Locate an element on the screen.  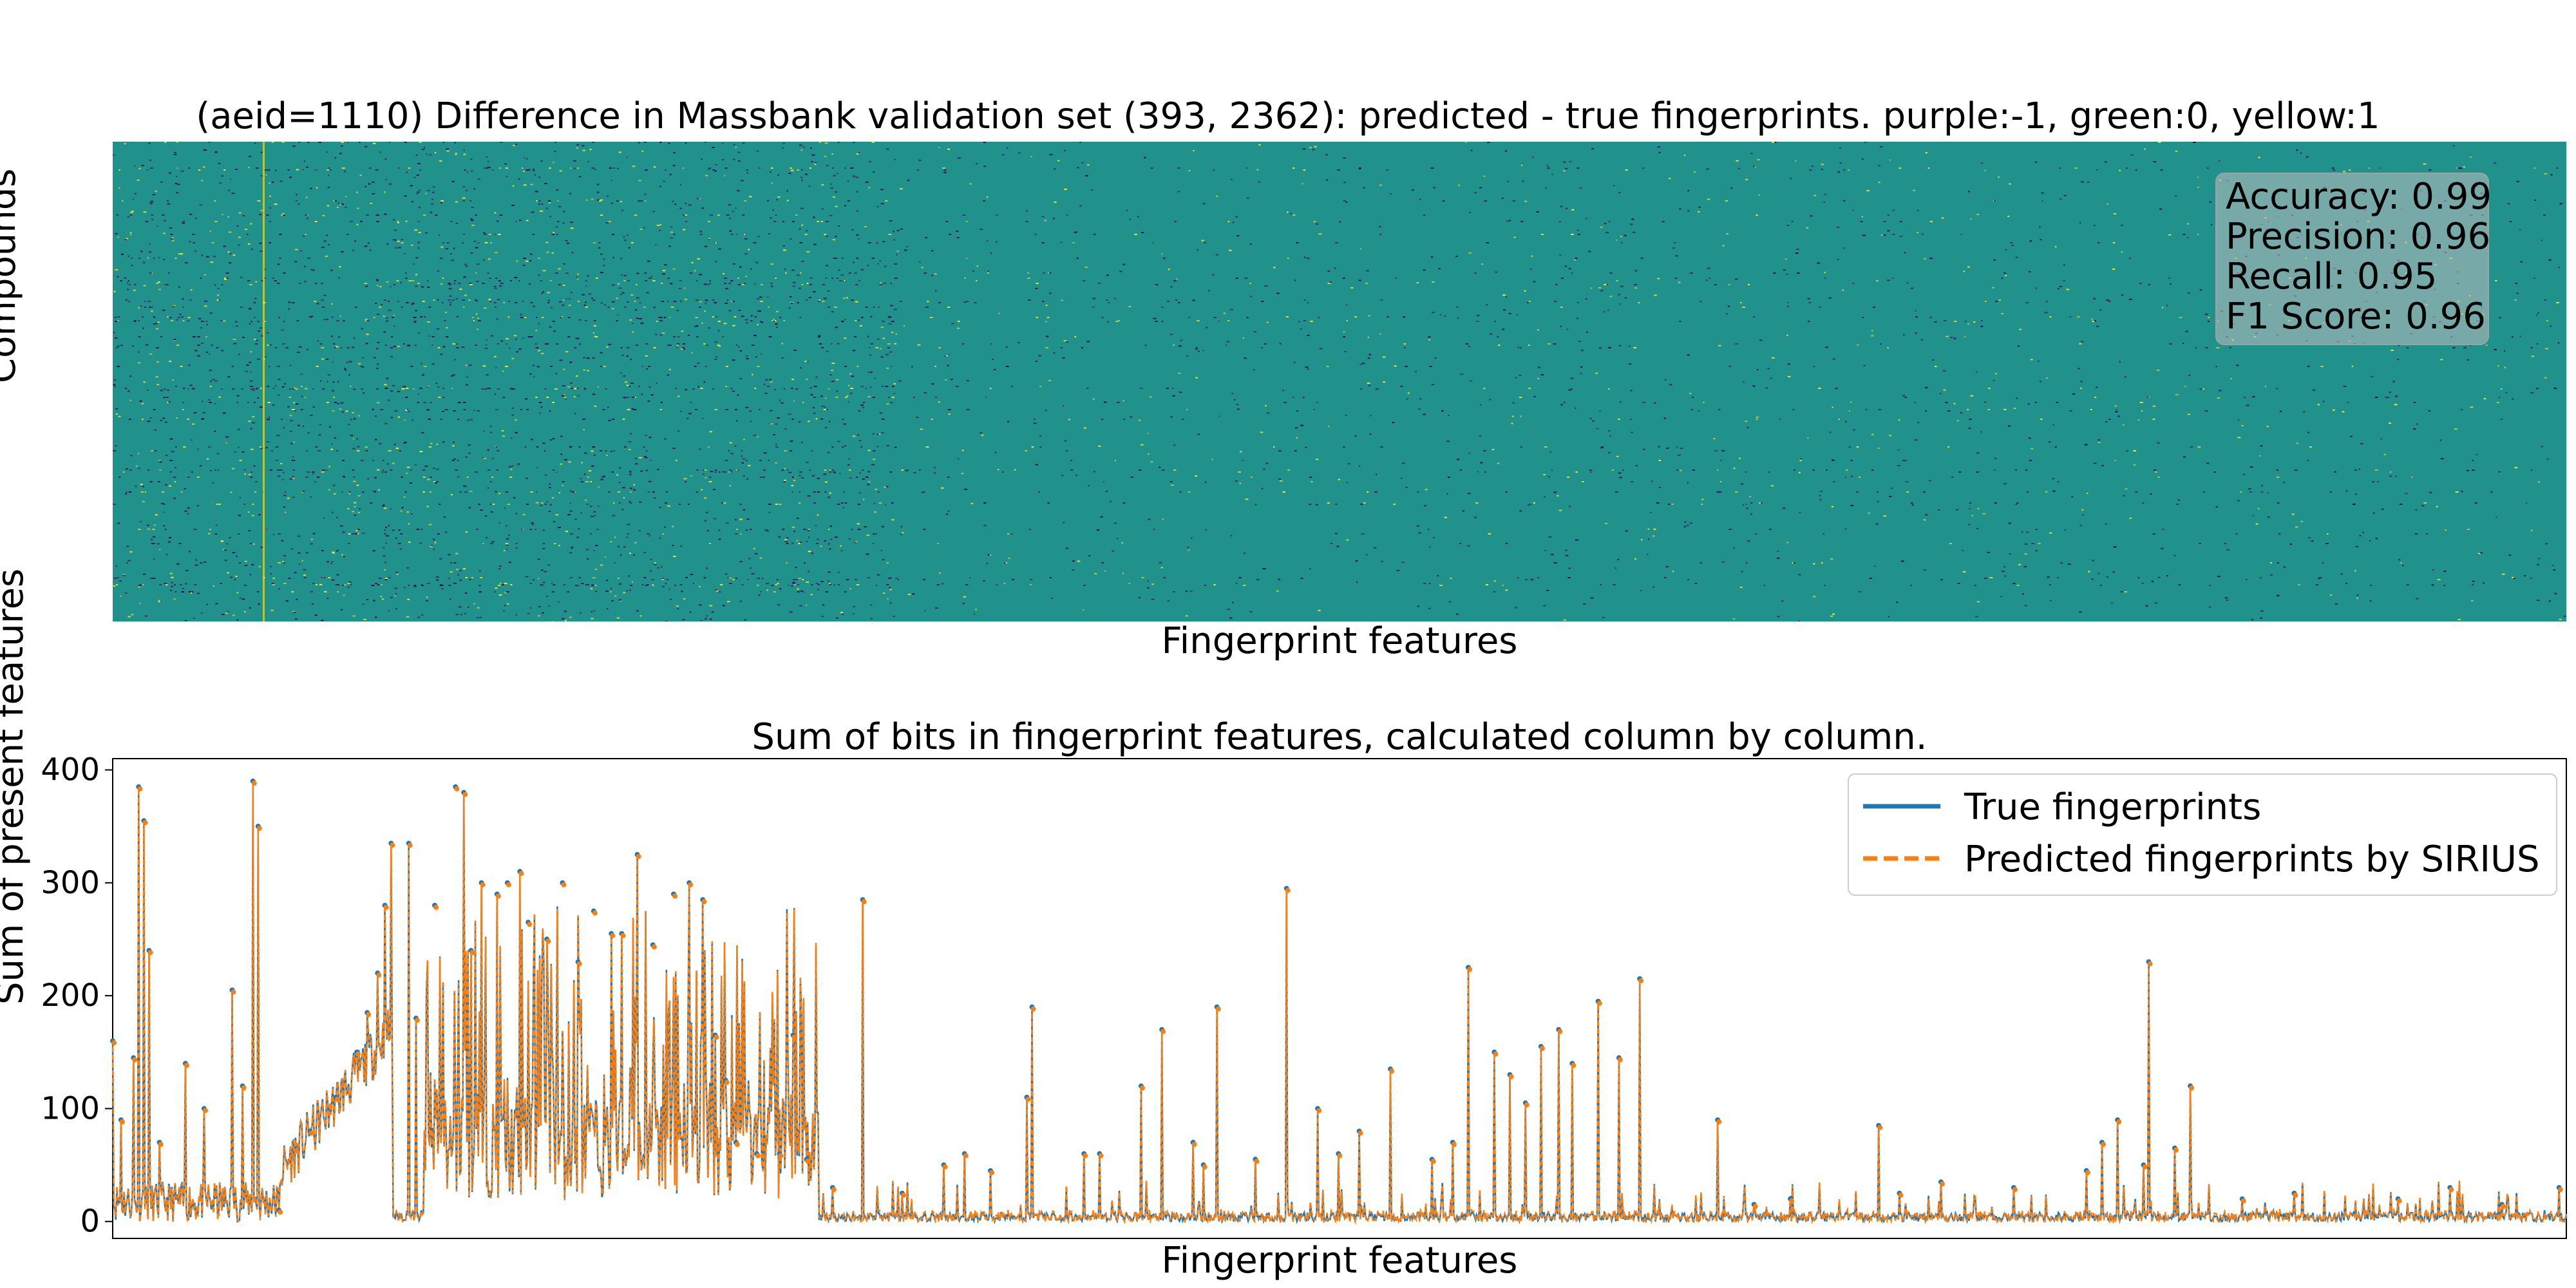
y-tick-label-100: 100 is located at coordinates (70, 1108).